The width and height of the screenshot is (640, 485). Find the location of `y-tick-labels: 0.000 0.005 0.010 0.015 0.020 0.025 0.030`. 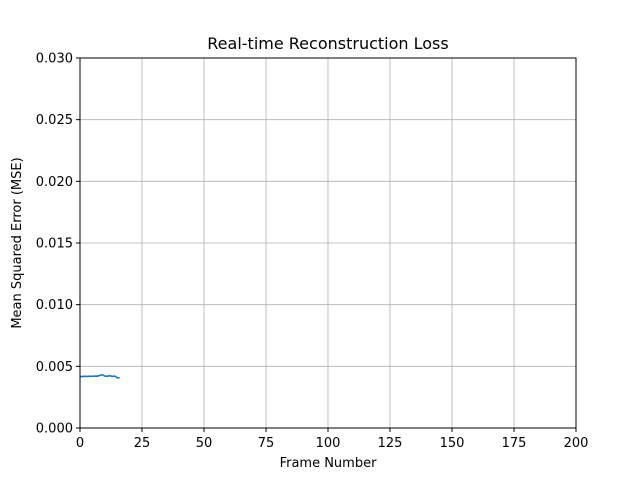

y-tick-labels: 0.000 0.005 0.010 0.015 0.020 0.025 0.030 is located at coordinates (54, 244).